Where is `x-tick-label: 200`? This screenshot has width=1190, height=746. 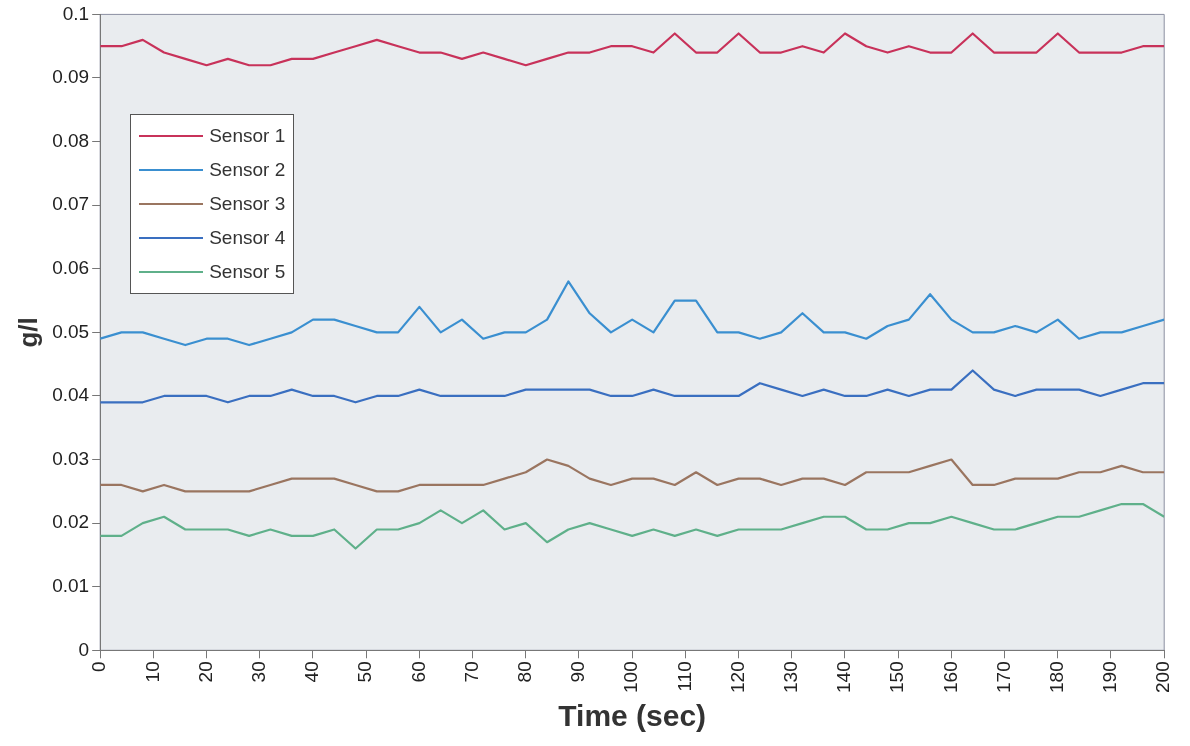 x-tick-label: 200 is located at coordinates (1163, 677).